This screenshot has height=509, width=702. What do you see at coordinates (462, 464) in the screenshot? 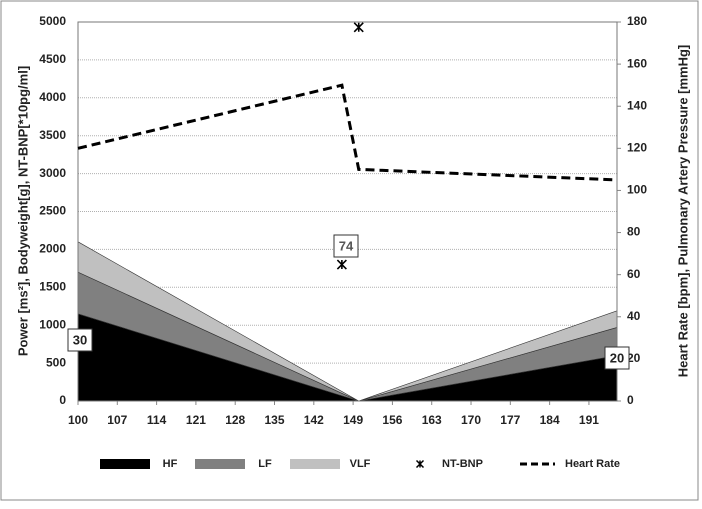
I see `legend-label: NT-BNP` at bounding box center [462, 464].